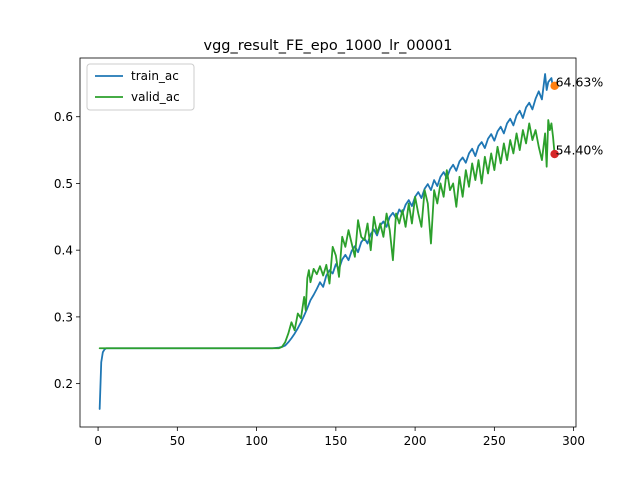 The image size is (640, 480). I want to click on annotation-label-0: 64.63%, so click(580, 81).